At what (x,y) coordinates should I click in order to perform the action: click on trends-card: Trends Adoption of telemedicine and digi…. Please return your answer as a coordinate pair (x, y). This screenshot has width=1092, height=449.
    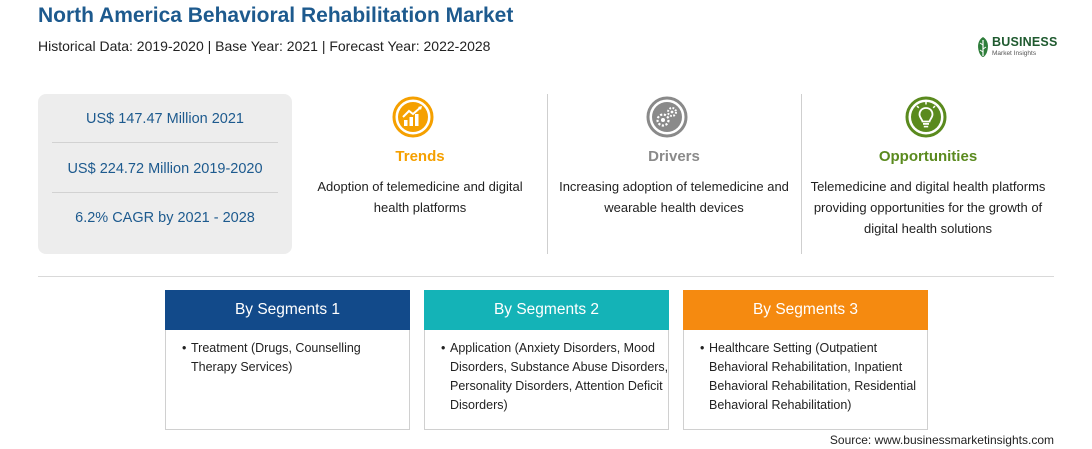
    Looking at the image, I should click on (420, 176).